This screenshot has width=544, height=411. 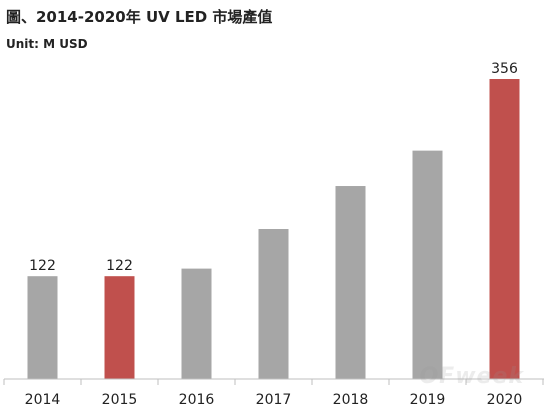 I want to click on bar-2017, so click(x=273, y=304).